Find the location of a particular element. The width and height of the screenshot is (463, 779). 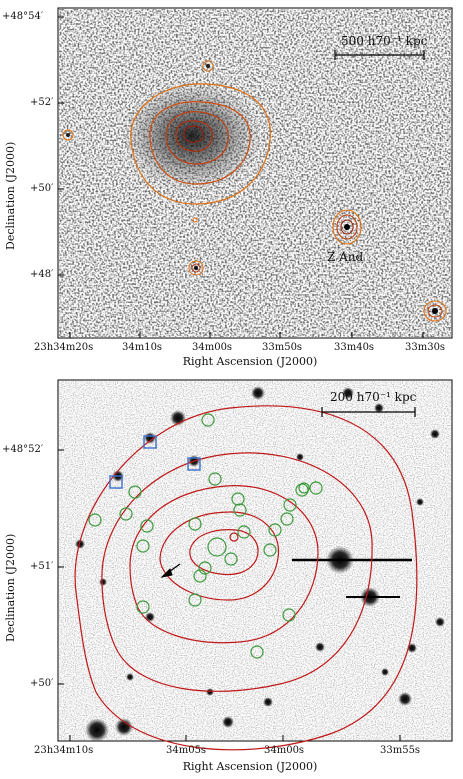

star-spikes is located at coordinates (352, 578).